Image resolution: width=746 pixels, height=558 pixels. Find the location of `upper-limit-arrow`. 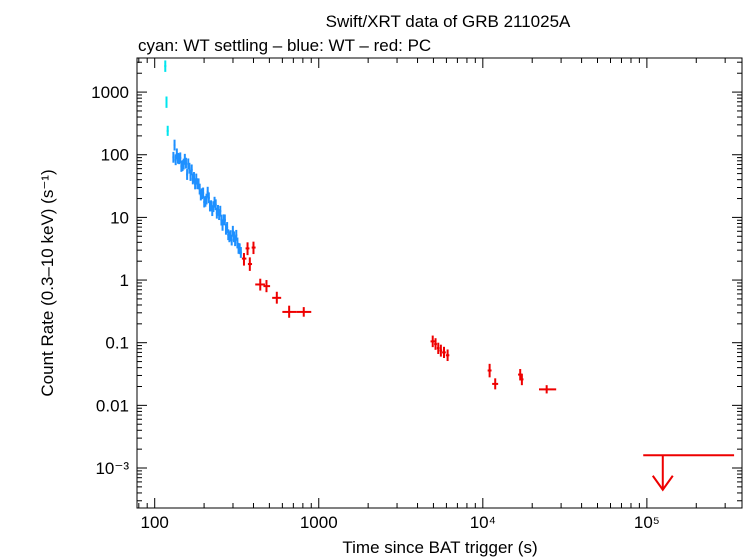

upper-limit-arrow is located at coordinates (689, 473).